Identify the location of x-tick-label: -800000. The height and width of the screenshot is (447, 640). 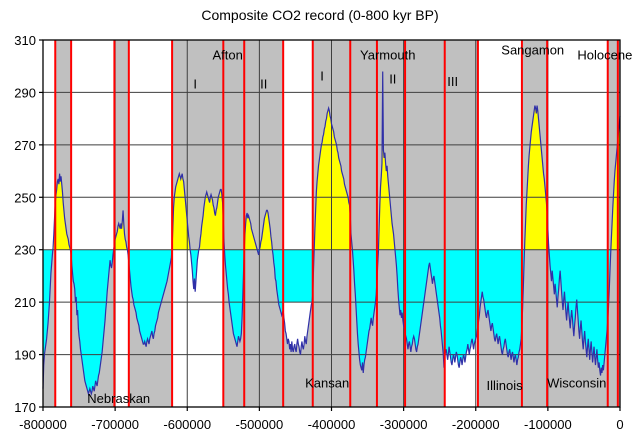
(43, 424).